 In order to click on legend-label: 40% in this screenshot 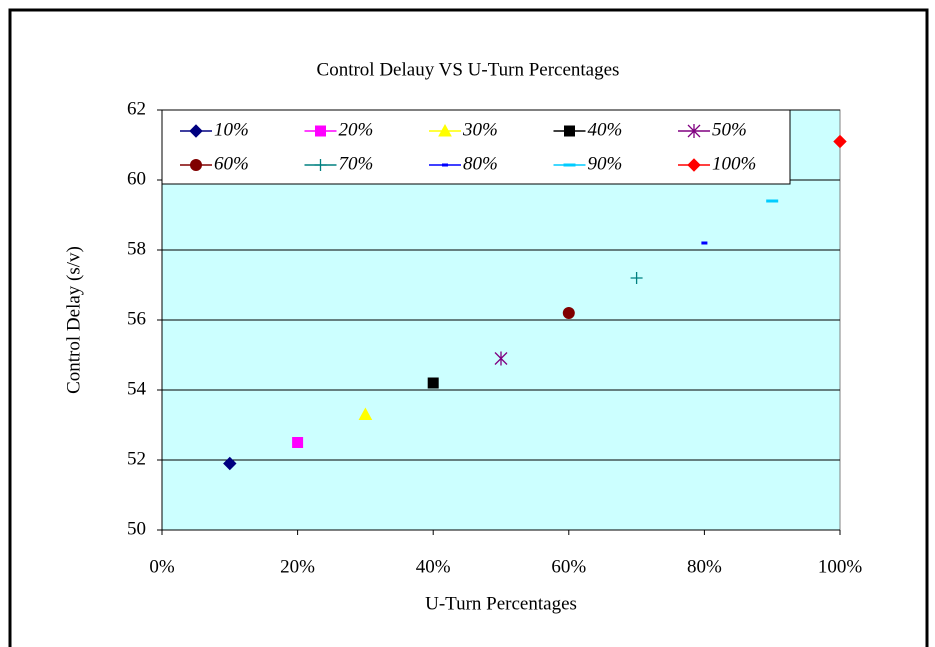, I will do `click(605, 129)`.